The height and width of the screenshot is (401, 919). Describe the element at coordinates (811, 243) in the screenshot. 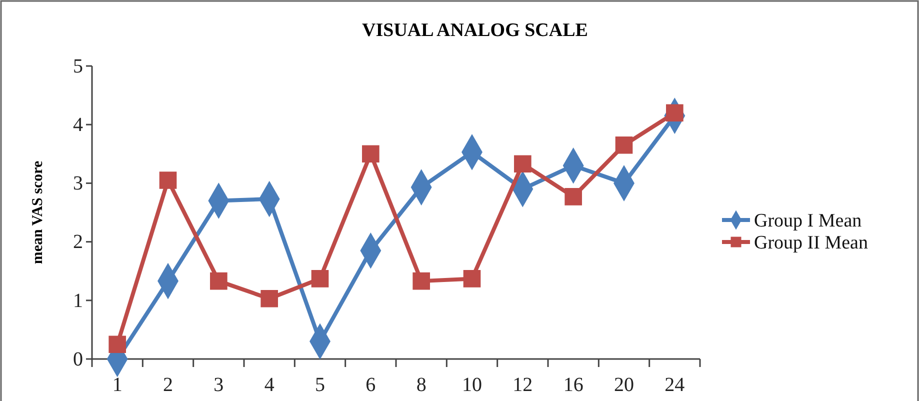

I see `legend-label: Group II Mean` at that location.